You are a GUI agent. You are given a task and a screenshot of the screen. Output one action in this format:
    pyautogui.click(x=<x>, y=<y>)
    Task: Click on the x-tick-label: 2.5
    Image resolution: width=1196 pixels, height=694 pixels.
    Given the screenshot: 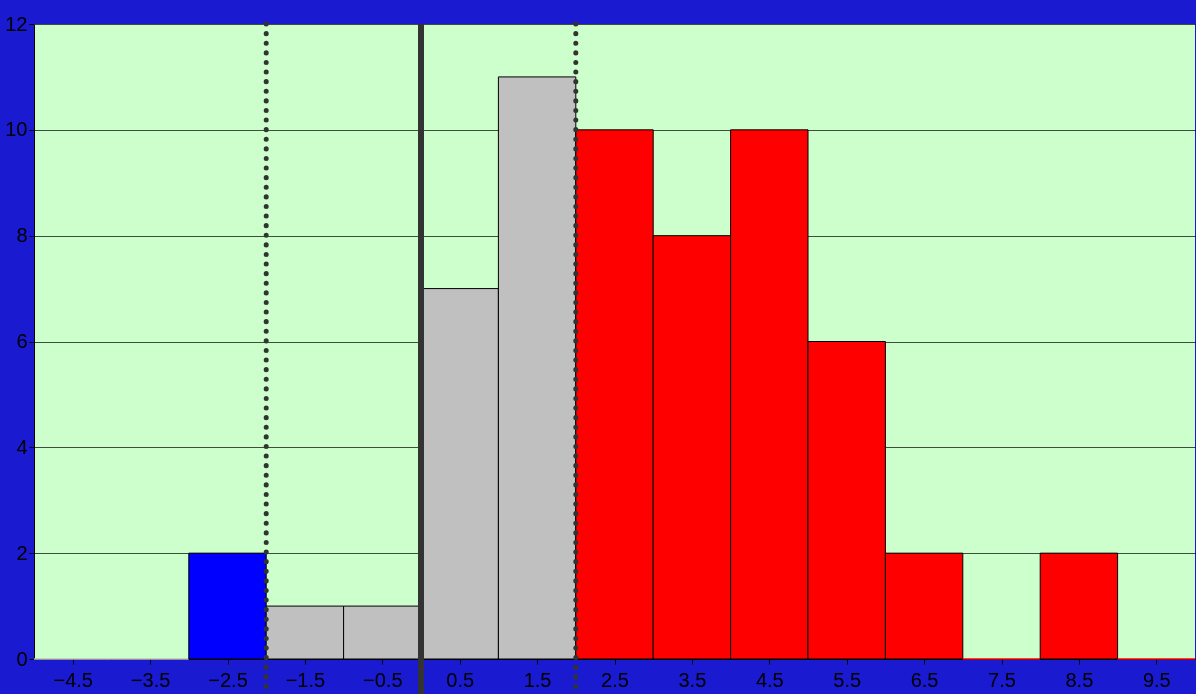 What is the action you would take?
    pyautogui.click(x=615, y=679)
    